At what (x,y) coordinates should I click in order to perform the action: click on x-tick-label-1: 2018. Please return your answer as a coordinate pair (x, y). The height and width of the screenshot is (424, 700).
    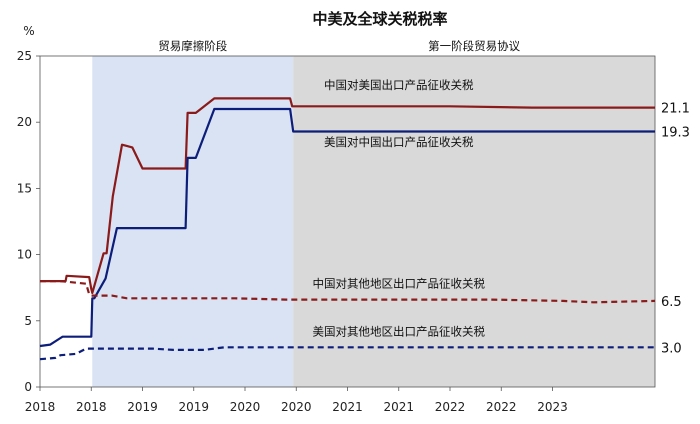
    Looking at the image, I should click on (91, 407).